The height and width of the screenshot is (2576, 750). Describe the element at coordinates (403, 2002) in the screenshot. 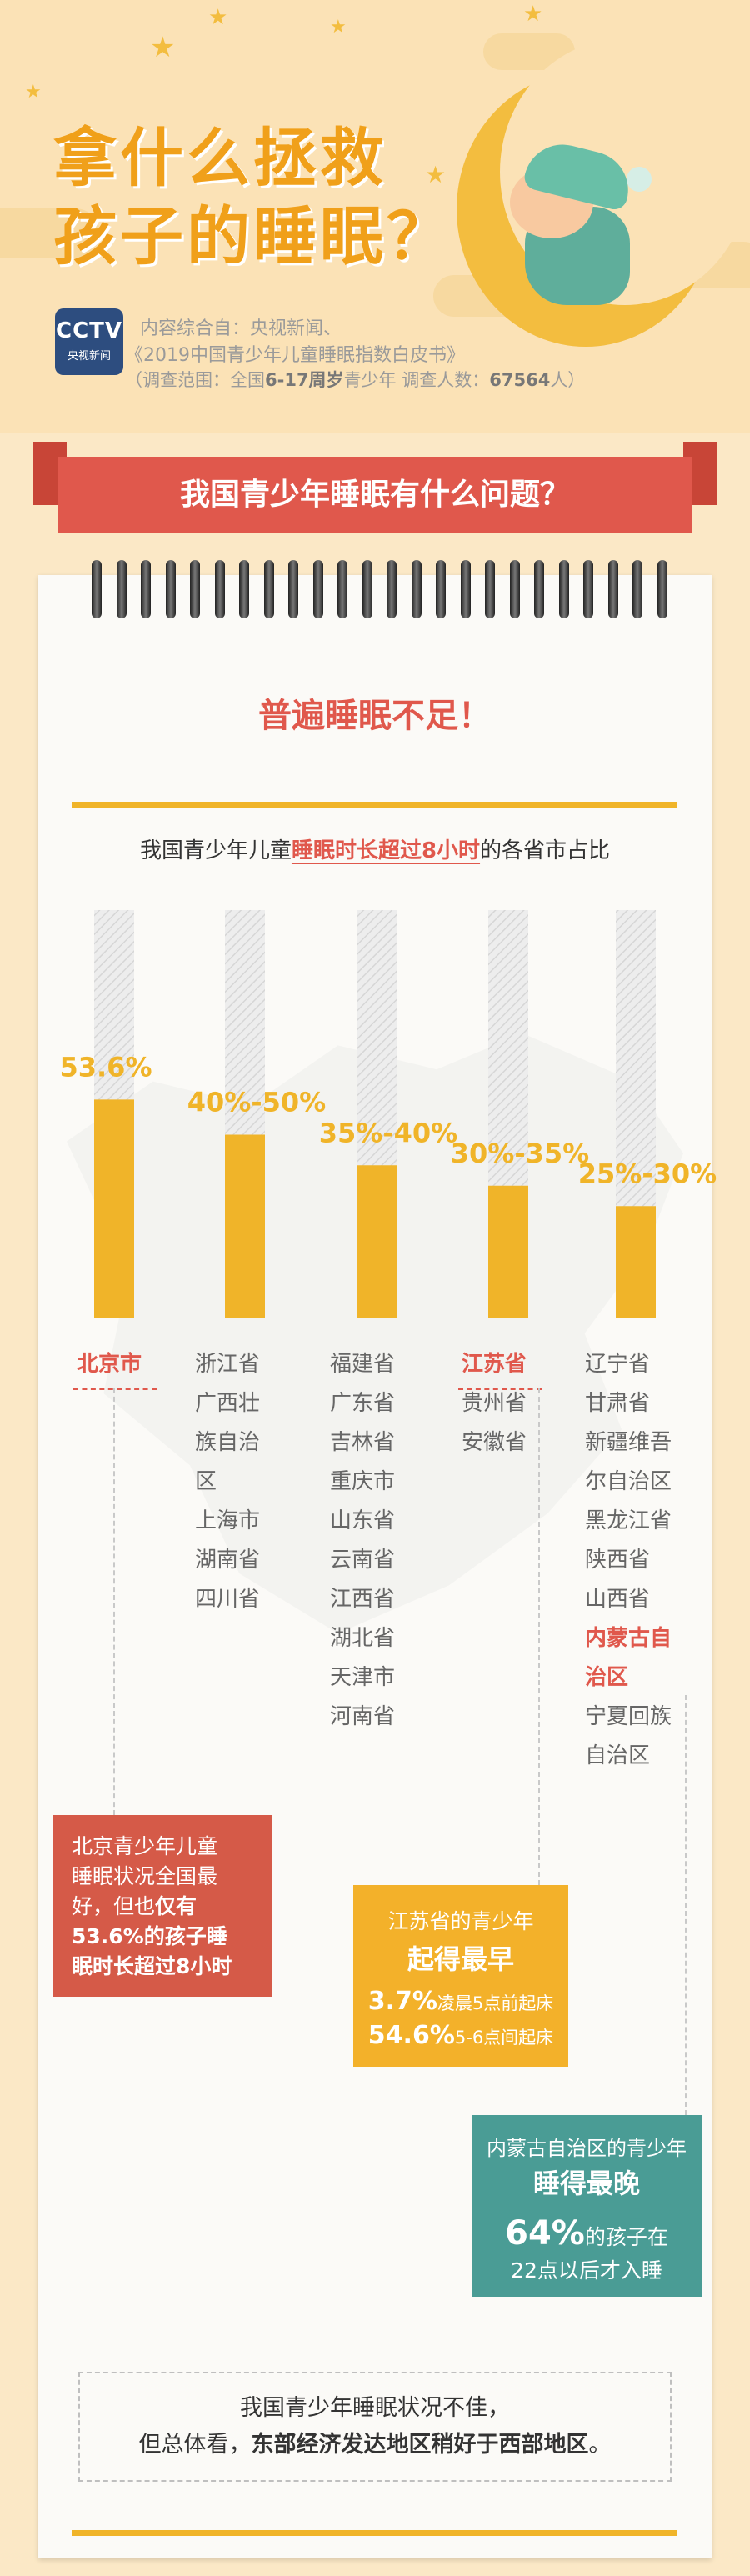

I see `stat-value: 3.7%` at that location.